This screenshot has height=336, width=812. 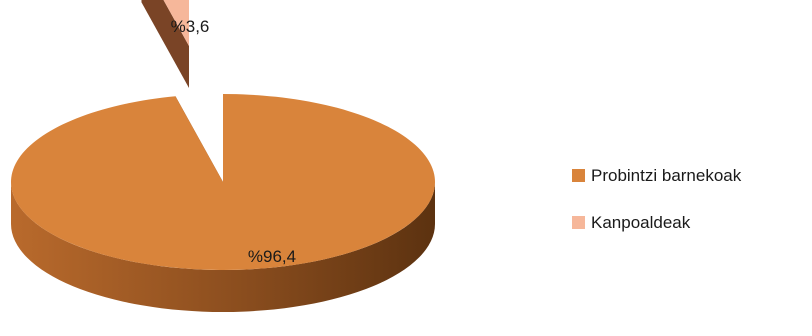 What do you see at coordinates (578, 222) in the screenshot?
I see `legend-swatch-kanpoaldeak` at bounding box center [578, 222].